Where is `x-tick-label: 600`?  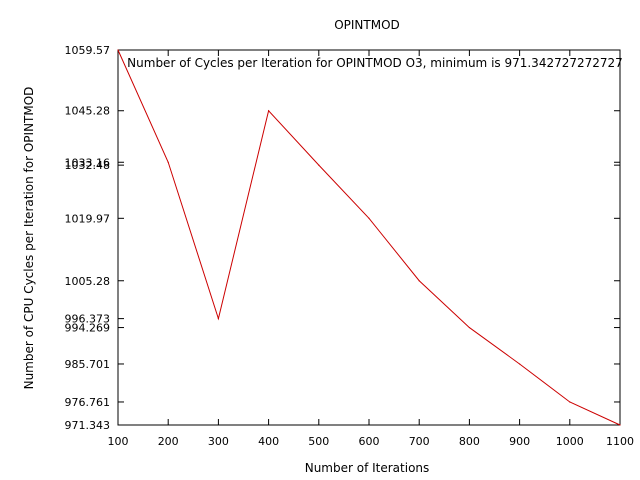
x-tick-label: 600 is located at coordinates (369, 441).